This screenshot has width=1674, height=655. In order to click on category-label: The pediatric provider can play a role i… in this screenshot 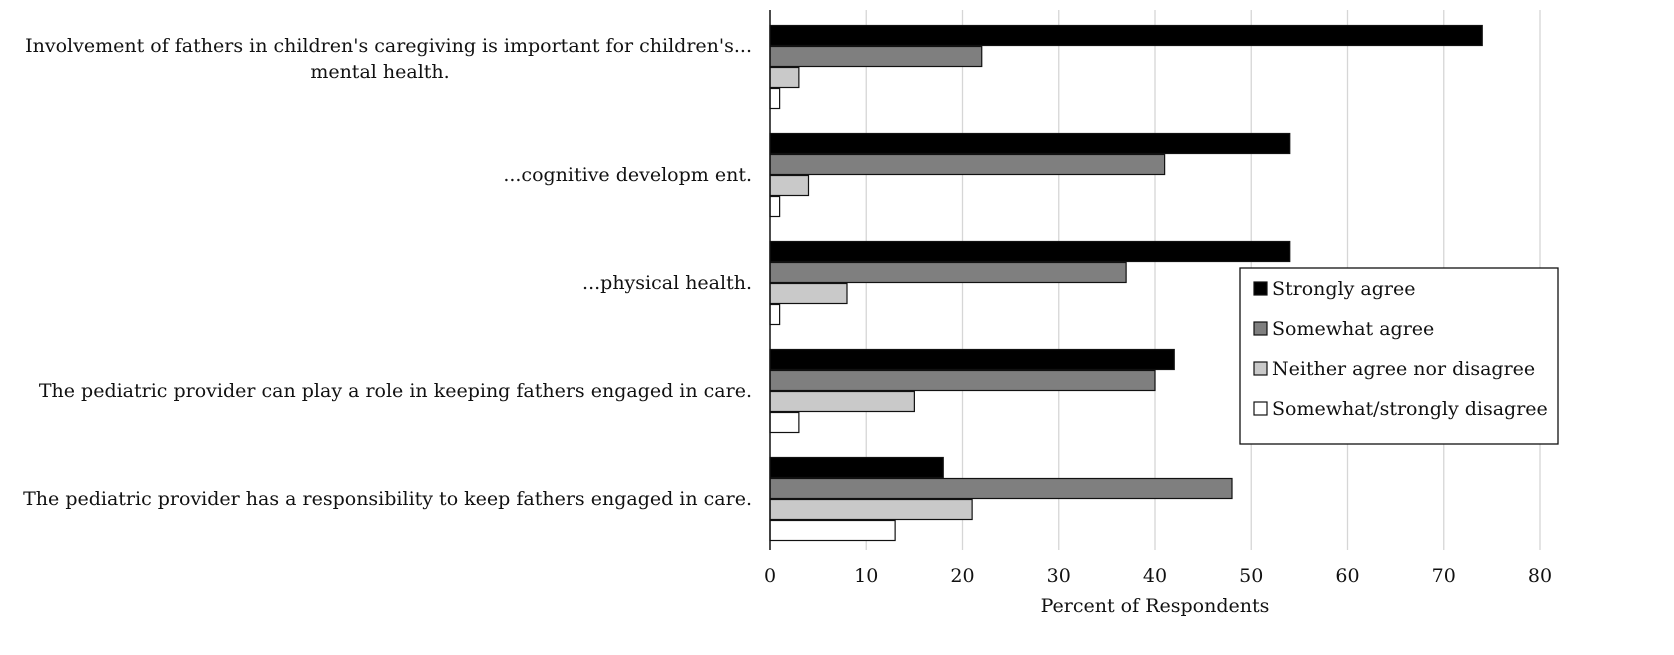, I will do `click(395, 391)`.